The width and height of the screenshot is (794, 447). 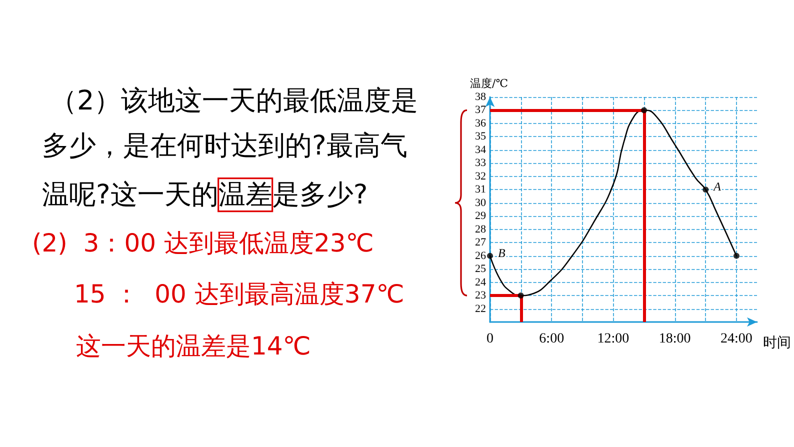 What do you see at coordinates (480, 308) in the screenshot?
I see `y-tick-label: 22` at bounding box center [480, 308].